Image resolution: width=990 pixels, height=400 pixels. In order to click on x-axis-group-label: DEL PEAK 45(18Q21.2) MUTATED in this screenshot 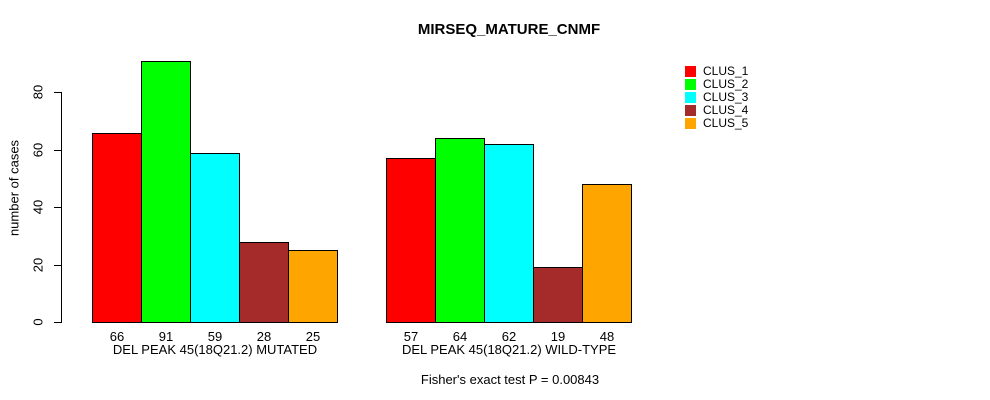, I will do `click(215, 349)`.